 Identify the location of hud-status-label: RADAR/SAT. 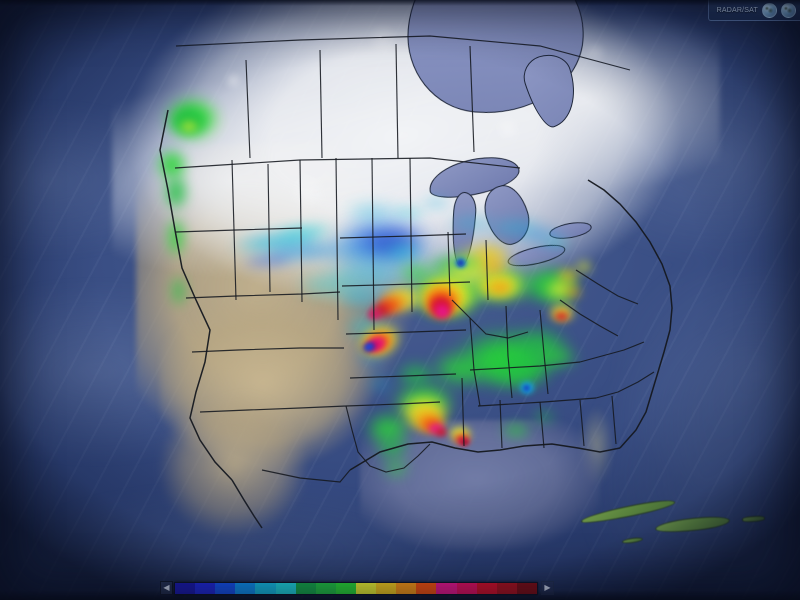
(737, 10).